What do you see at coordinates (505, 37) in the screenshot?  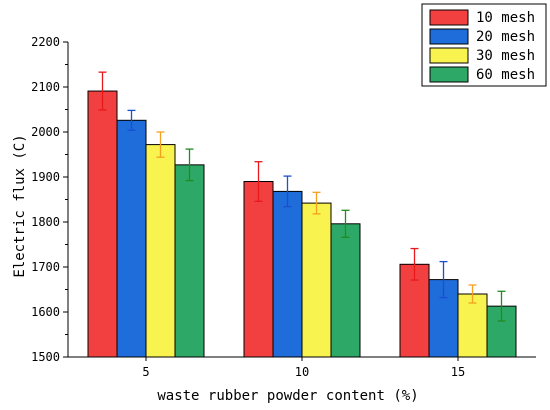 I see `legend-label: 20 mesh` at bounding box center [505, 37].